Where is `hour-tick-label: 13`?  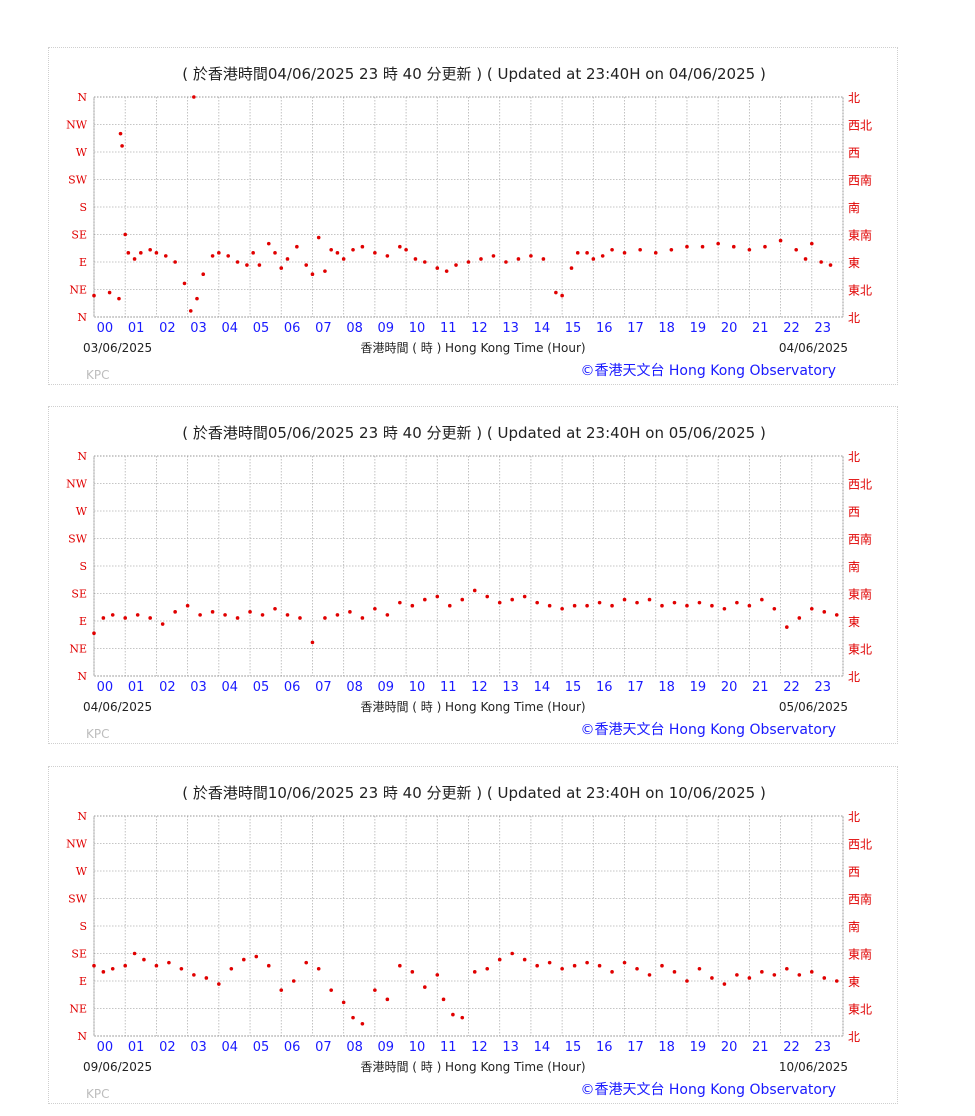
hour-tick-label: 13 is located at coordinates (510, 1047).